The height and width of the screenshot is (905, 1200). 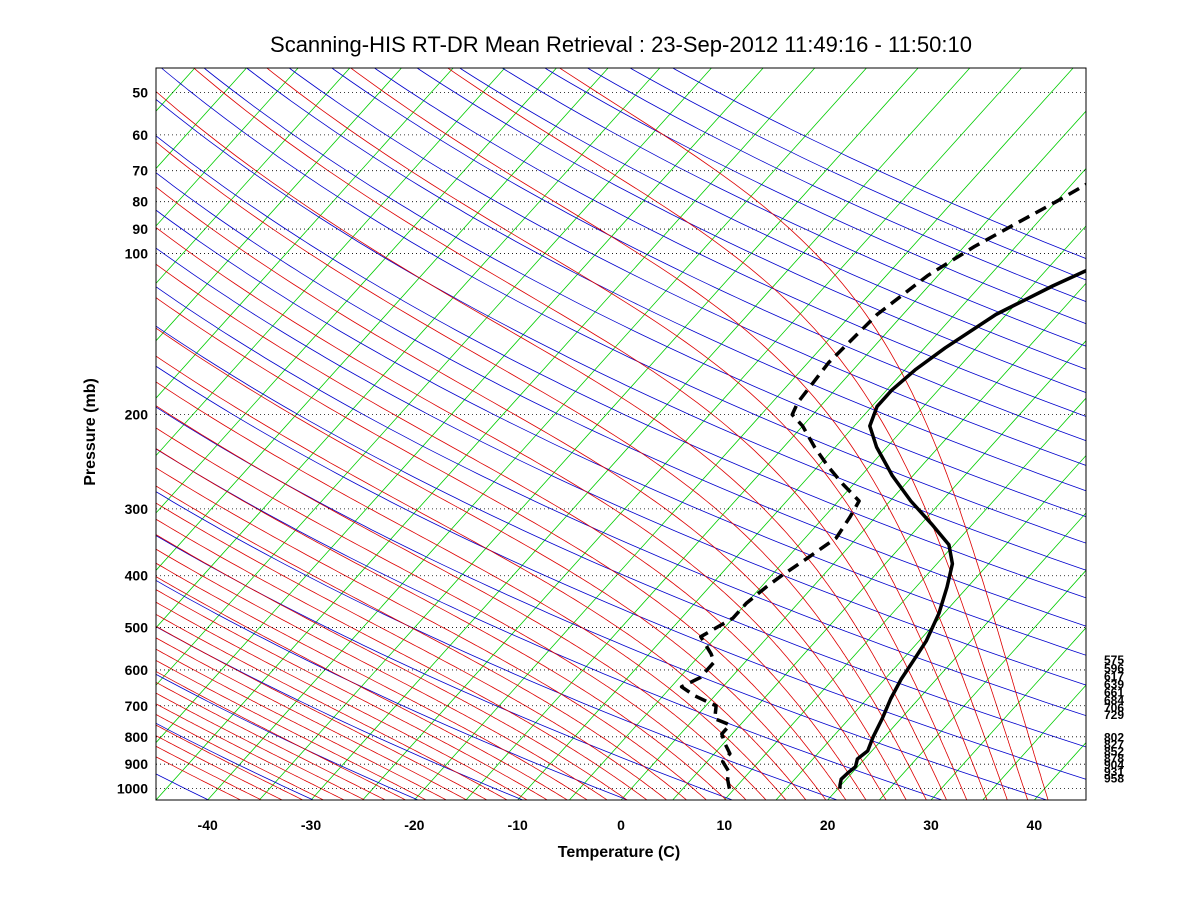 I want to click on y-tick-label: 300, so click(x=137, y=509).